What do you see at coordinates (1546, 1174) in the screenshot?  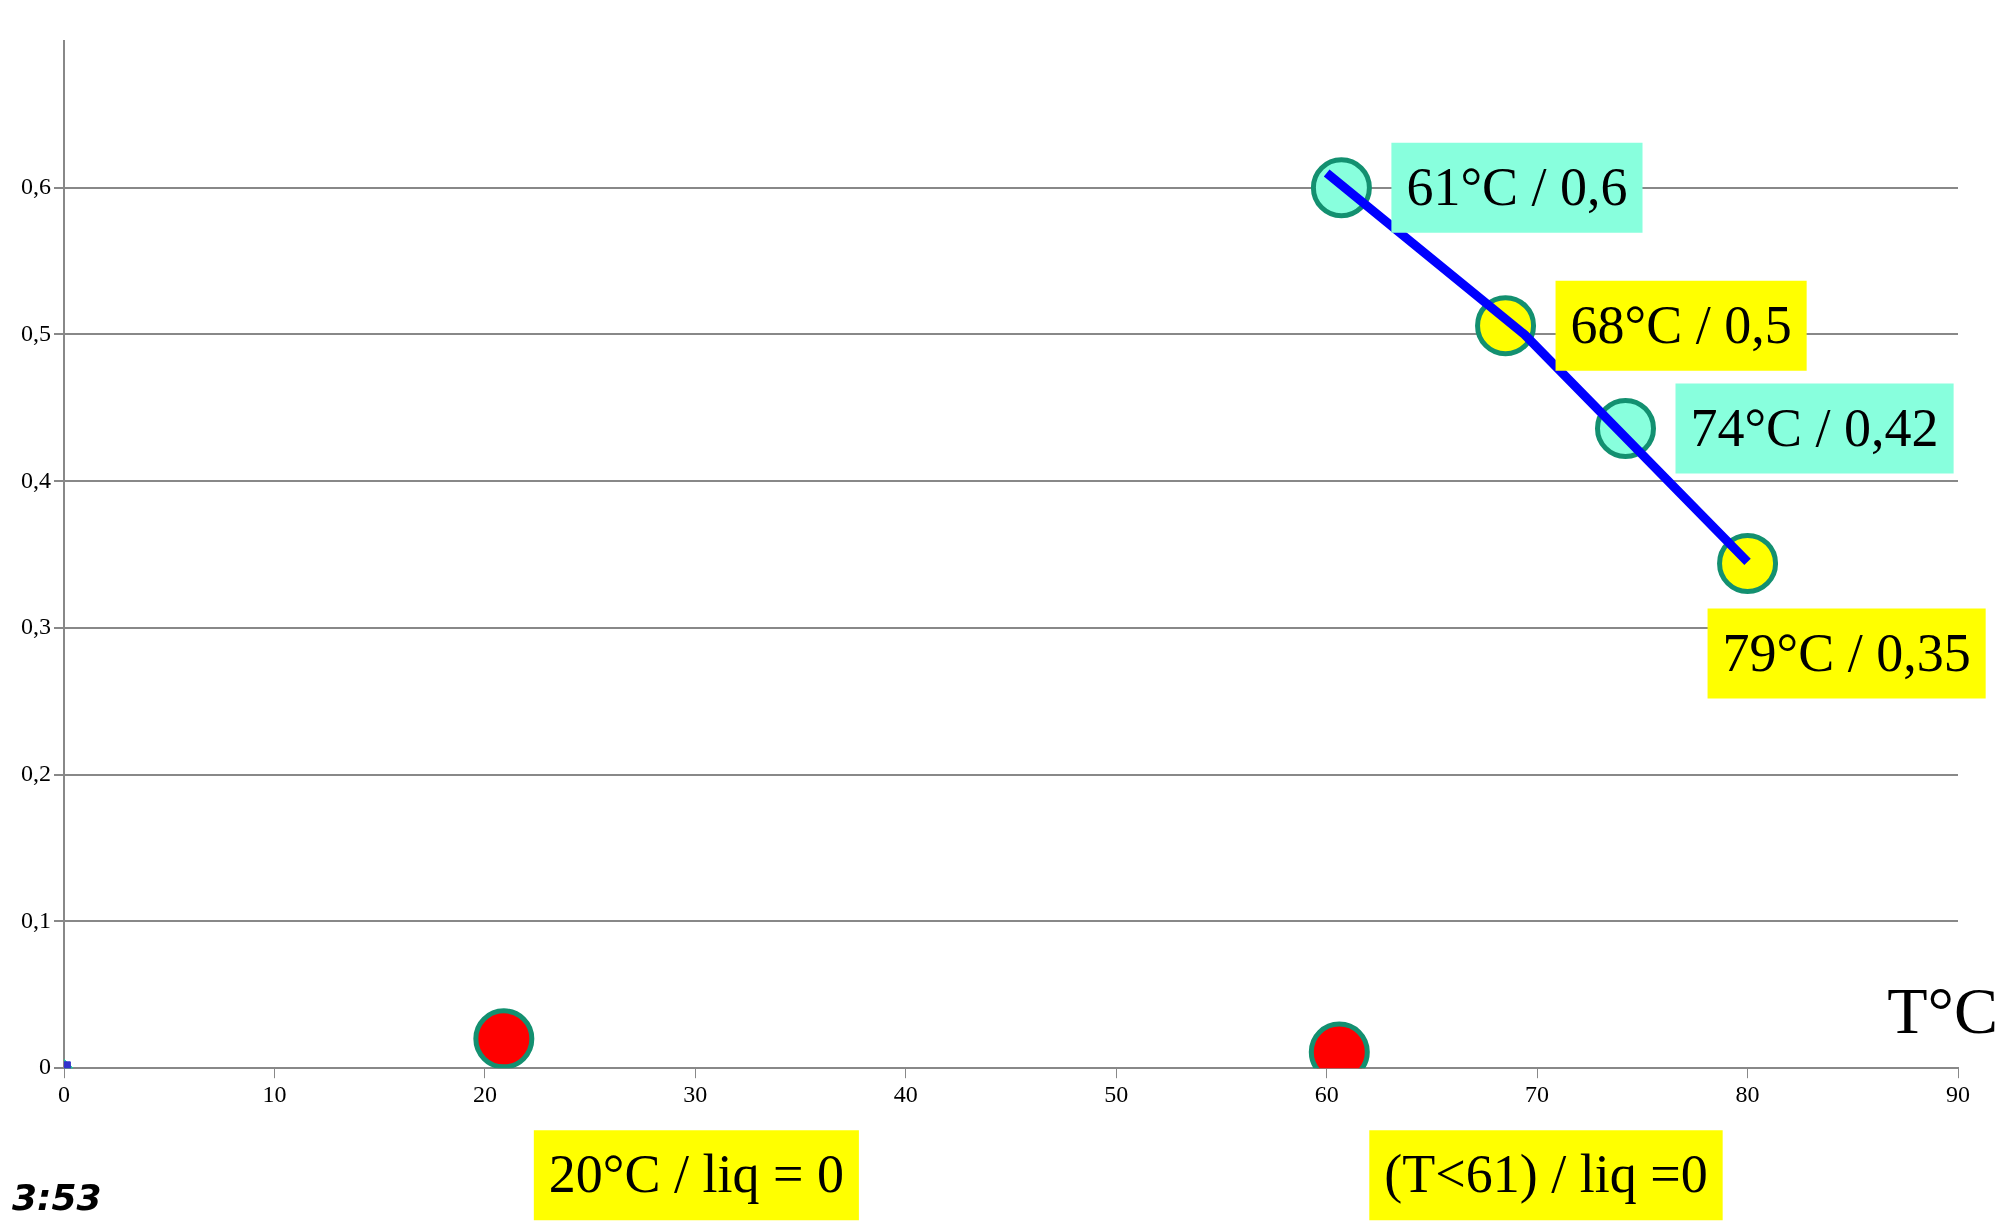 I see `annotation: (T<61) / liq =0` at bounding box center [1546, 1174].